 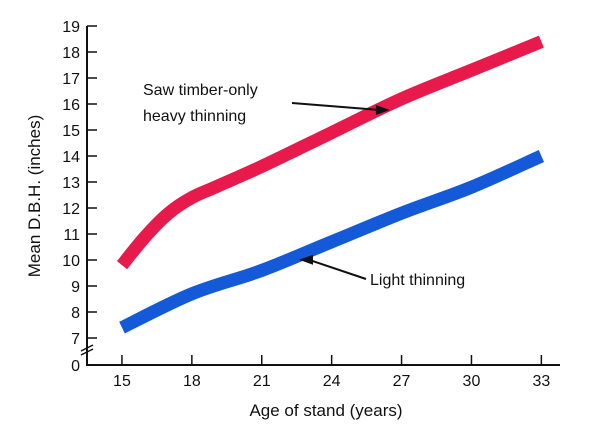 What do you see at coordinates (417, 280) in the screenshot?
I see `annotation-light: Light thinning` at bounding box center [417, 280].